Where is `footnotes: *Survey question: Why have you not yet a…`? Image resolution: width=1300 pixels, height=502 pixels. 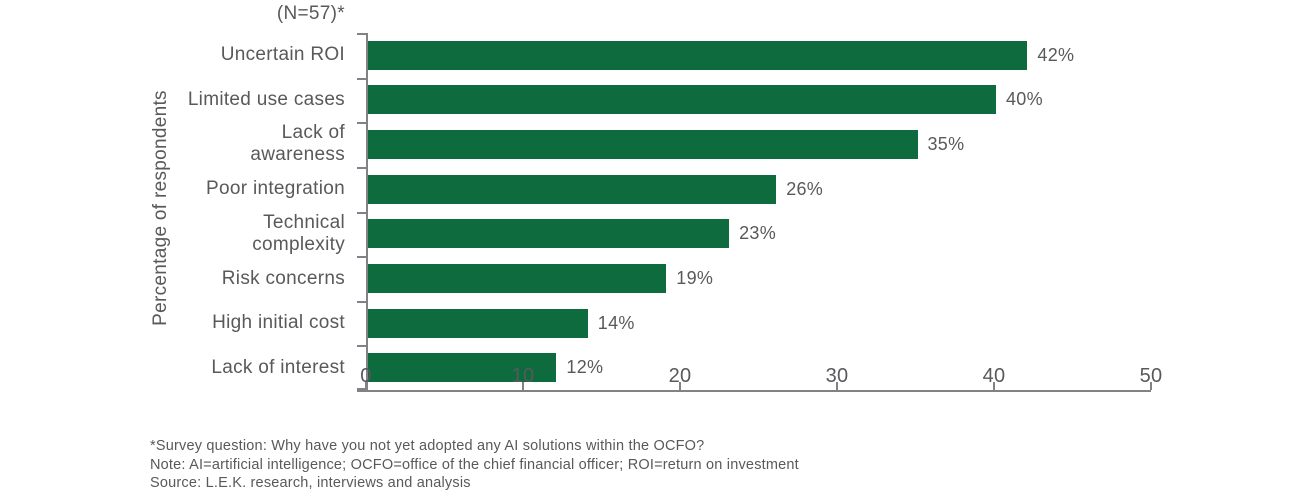
footnotes: *Survey question: Why have you not yet a… is located at coordinates (474, 465).